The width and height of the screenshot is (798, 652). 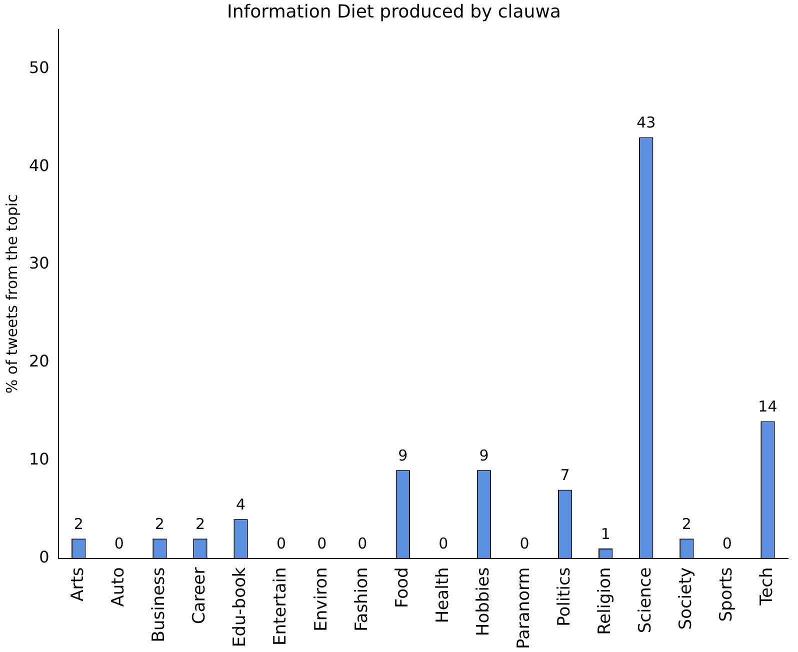 I want to click on x-tick-label: Health, so click(x=442, y=595).